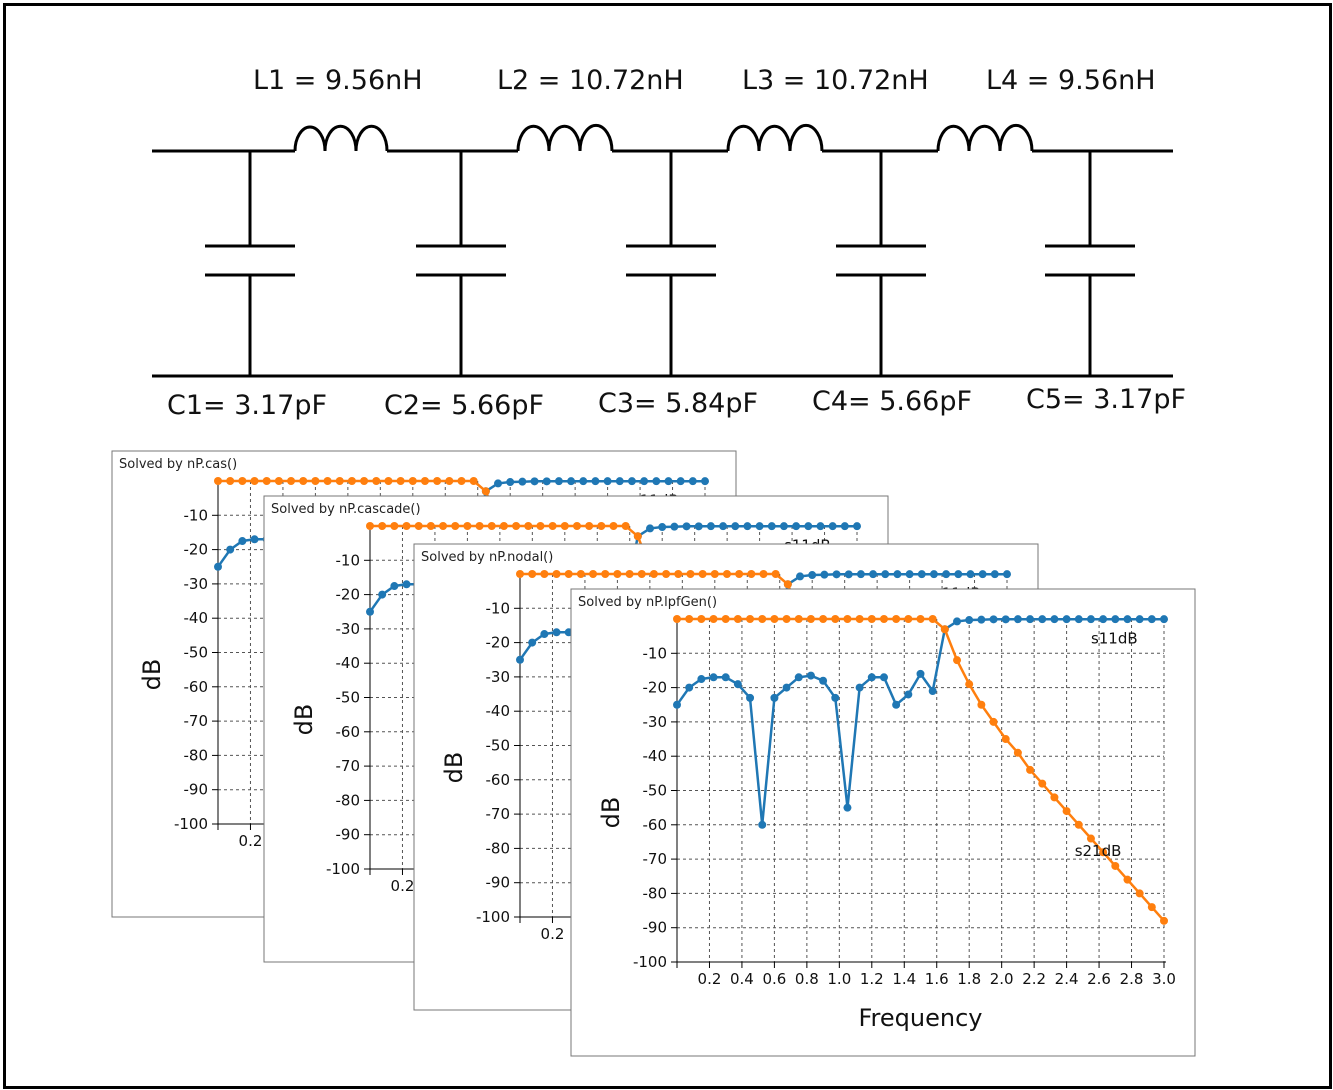  I want to click on y-tick-label: -100, so click(493, 917).